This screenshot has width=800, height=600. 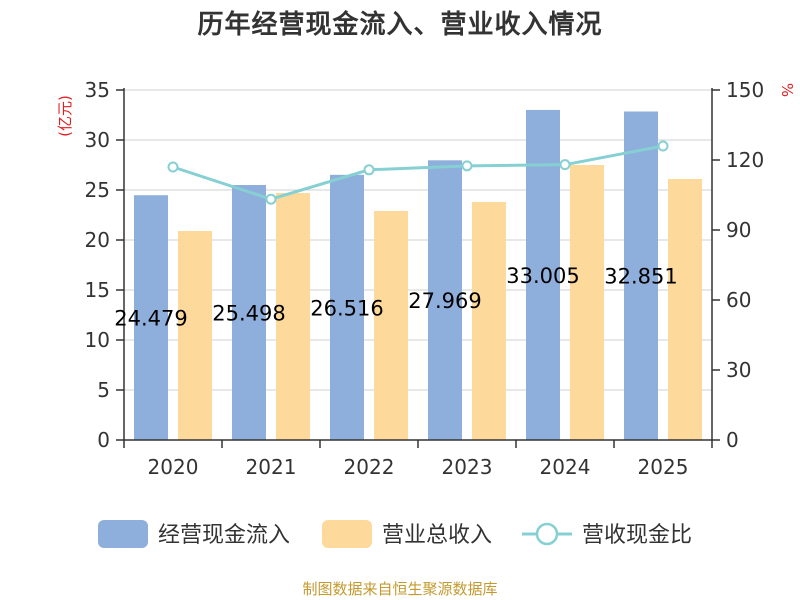 What do you see at coordinates (97, 340) in the screenshot?
I see `left-tick-label: 10` at bounding box center [97, 340].